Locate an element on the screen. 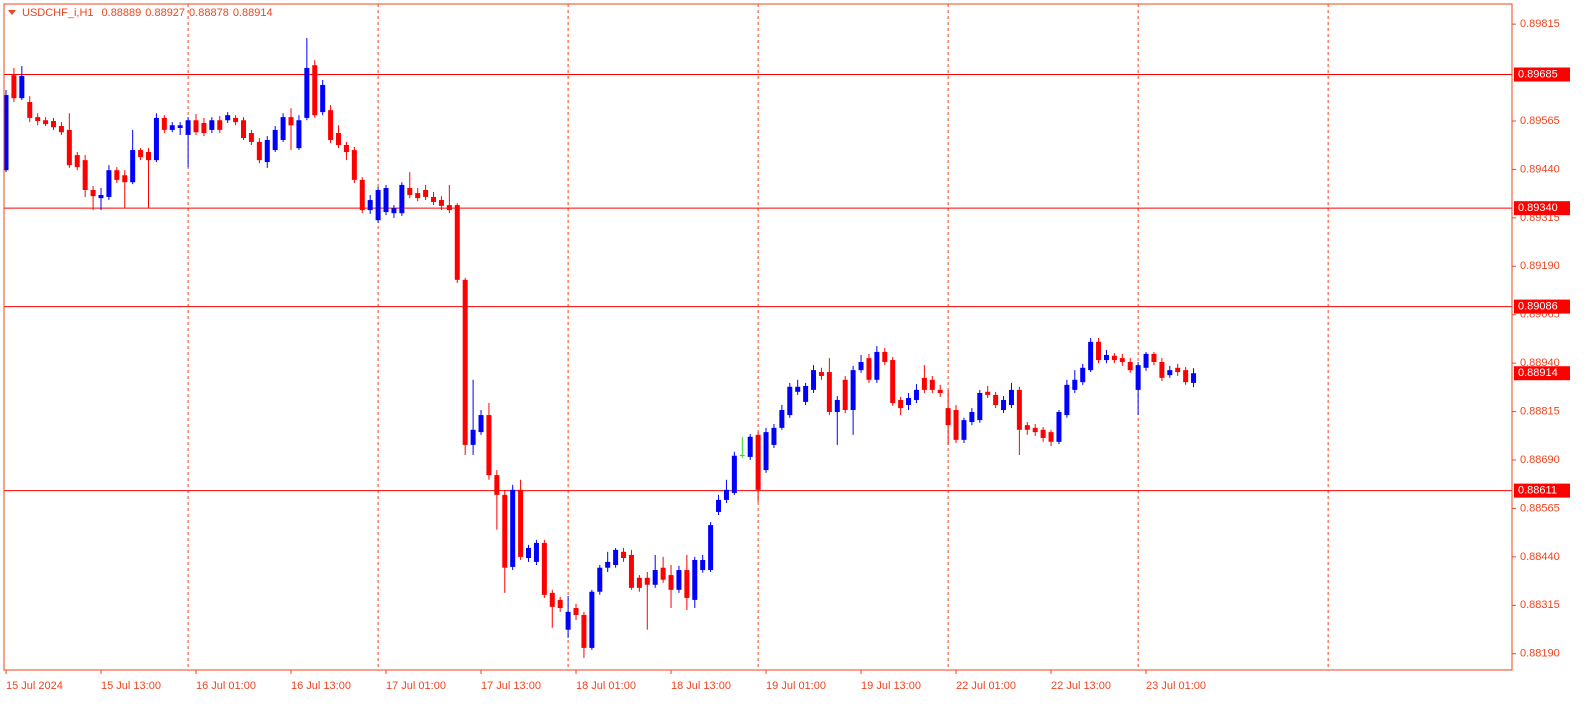 The height and width of the screenshot is (708, 1586). header-value: 0.88914 is located at coordinates (253, 13).